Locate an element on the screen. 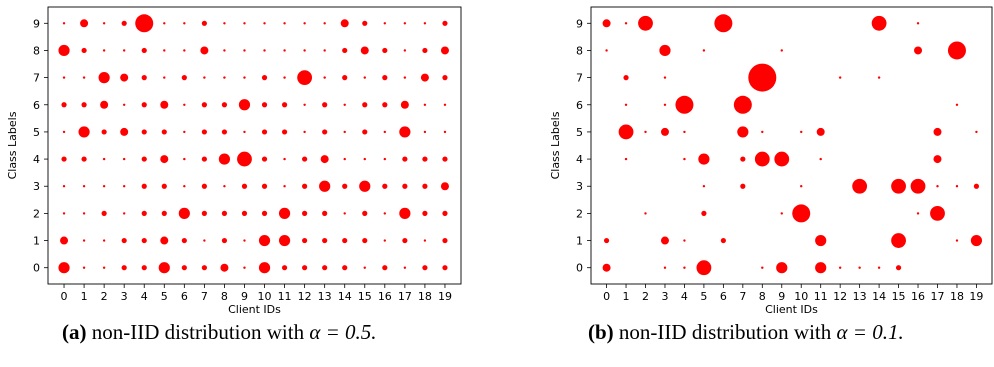 The width and height of the screenshot is (994, 367). x-tick-label: 18 is located at coordinates (957, 296).